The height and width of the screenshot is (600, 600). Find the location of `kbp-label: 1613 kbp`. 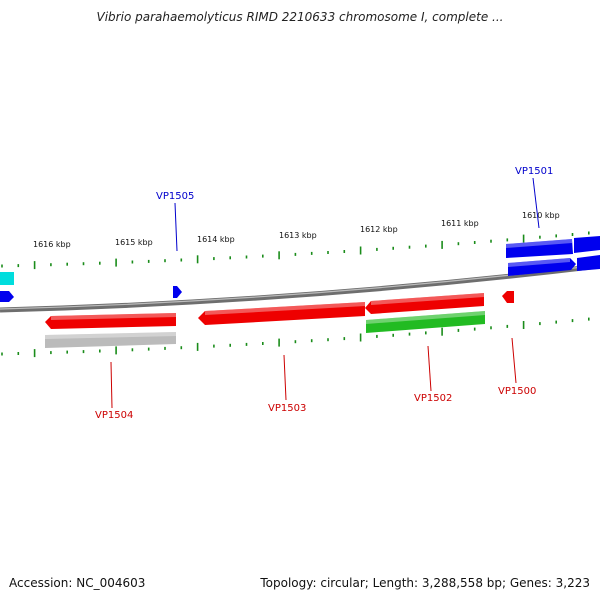

kbp-label: 1613 kbp is located at coordinates (298, 235).